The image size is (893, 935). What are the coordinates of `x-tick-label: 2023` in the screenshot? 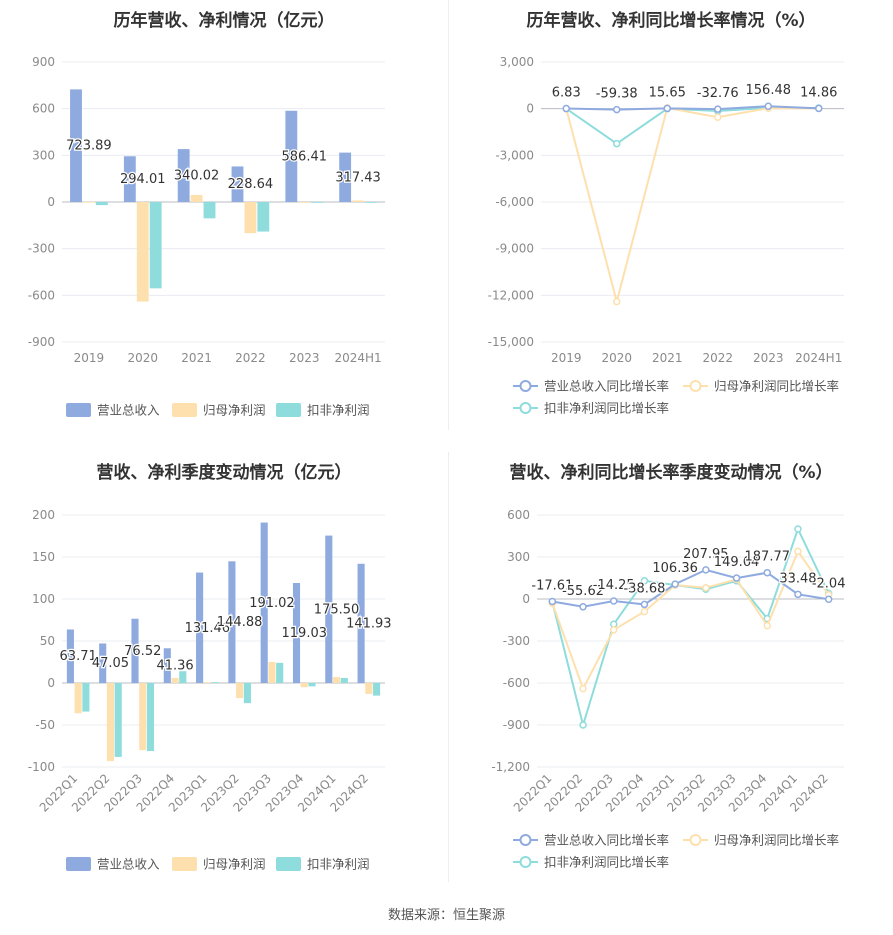 It's located at (768, 358).